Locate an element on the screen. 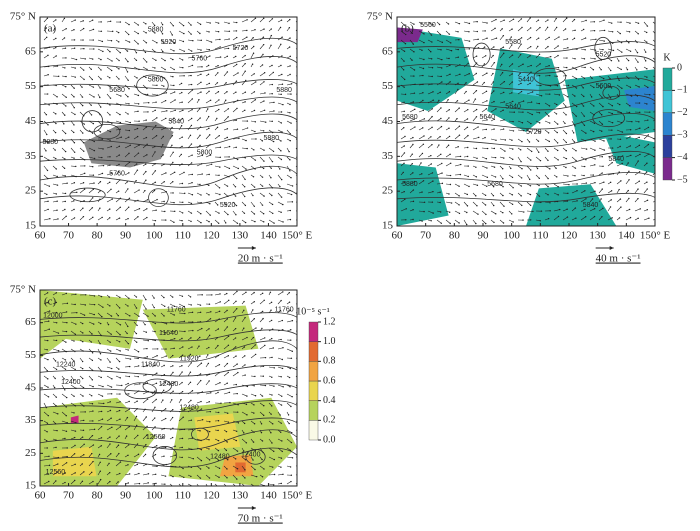  contour-label: 5440 is located at coordinates (526, 80).